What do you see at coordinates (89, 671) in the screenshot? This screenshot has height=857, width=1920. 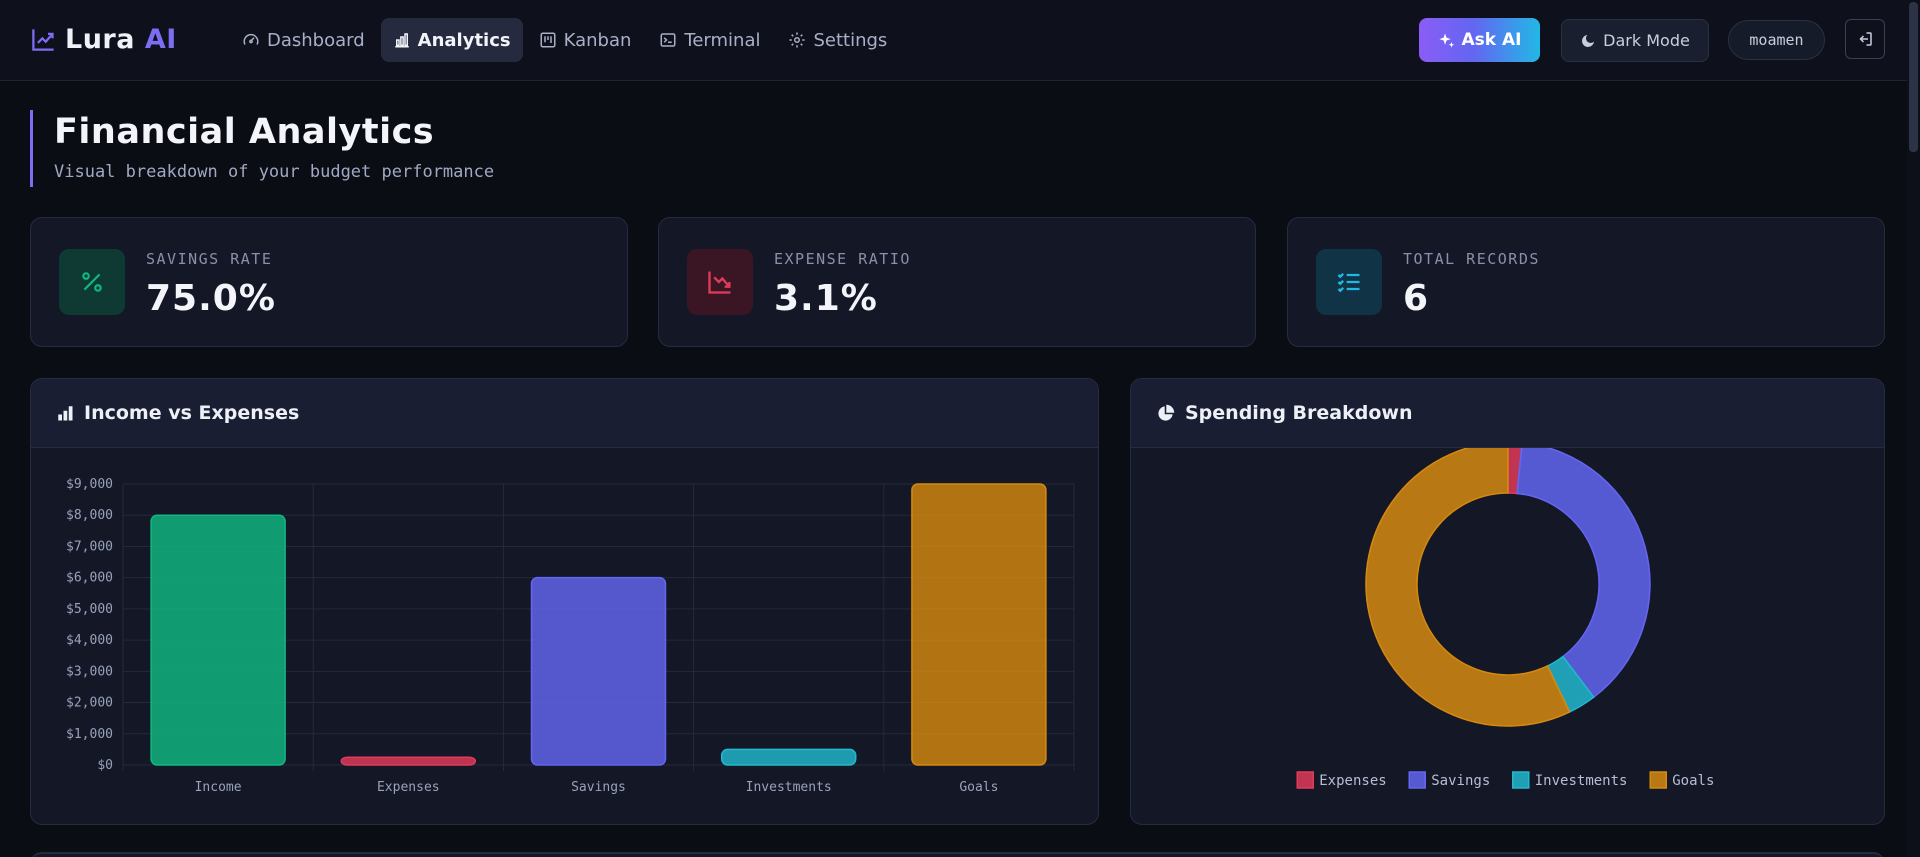 I see `y-tick-label: $3,000` at bounding box center [89, 671].